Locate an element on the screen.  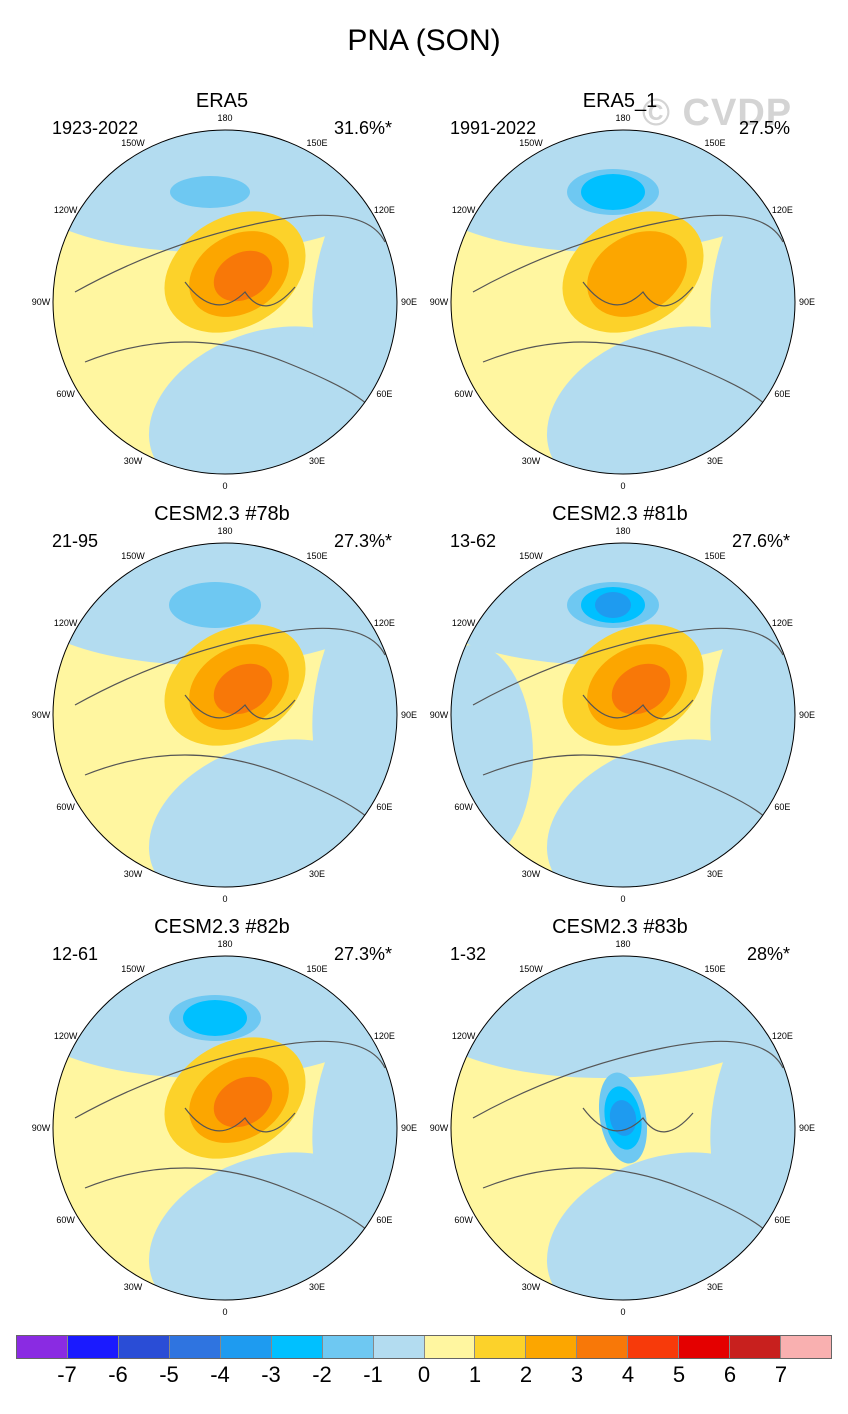
cvdp-watermark: © CVDP is located at coordinates (717, 113).